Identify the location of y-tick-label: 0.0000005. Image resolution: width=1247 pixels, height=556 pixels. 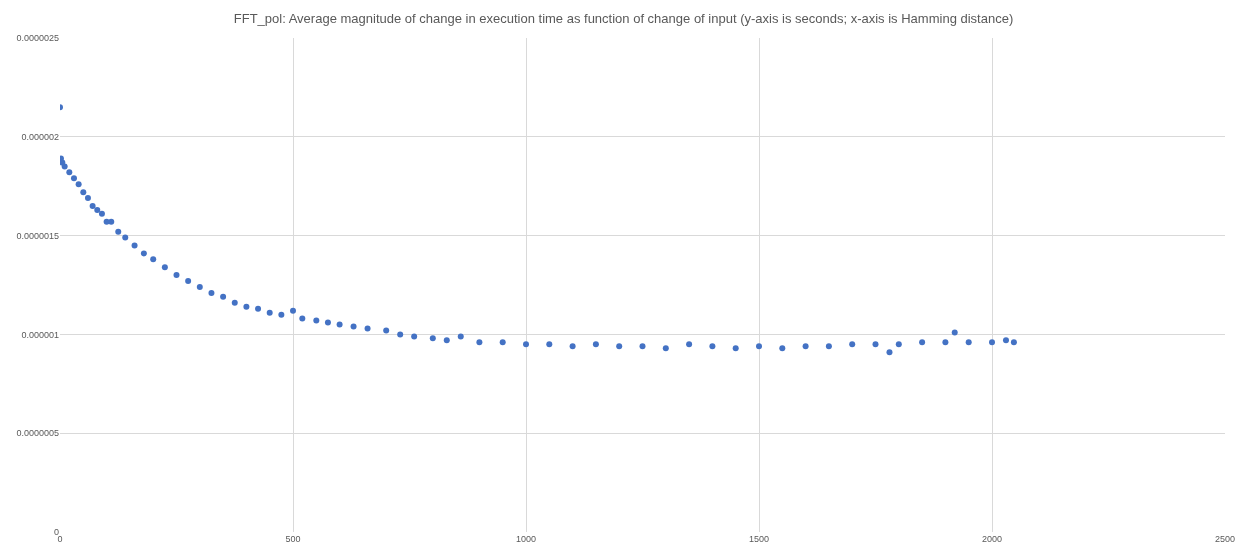
(37, 433).